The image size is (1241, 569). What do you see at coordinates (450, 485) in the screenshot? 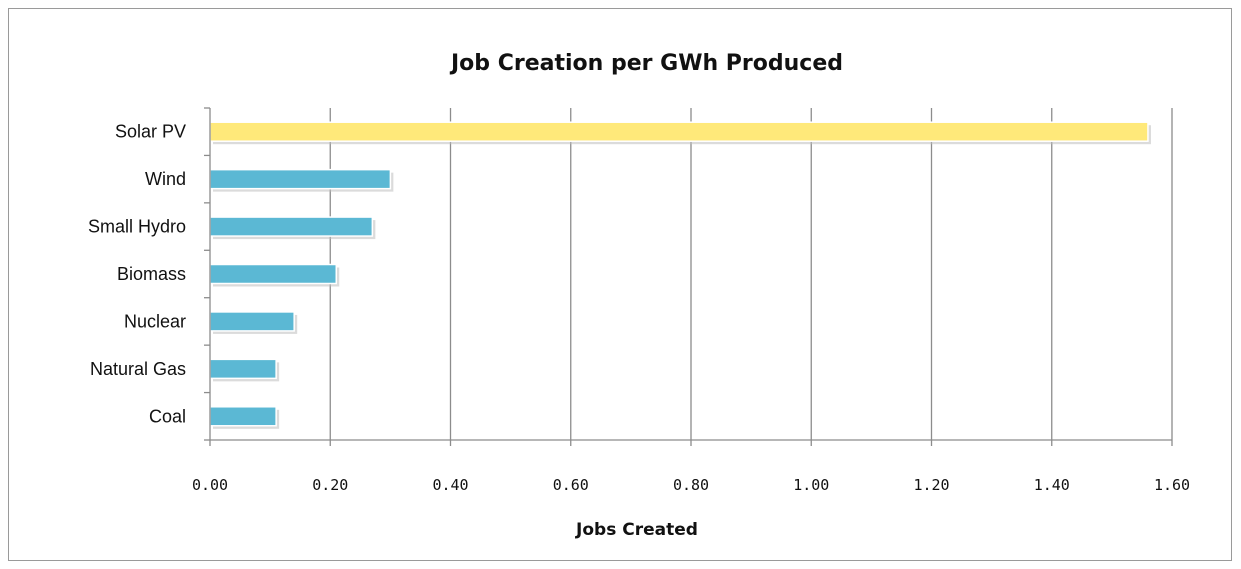
I see `x-tick-label: 0.40` at bounding box center [450, 485].